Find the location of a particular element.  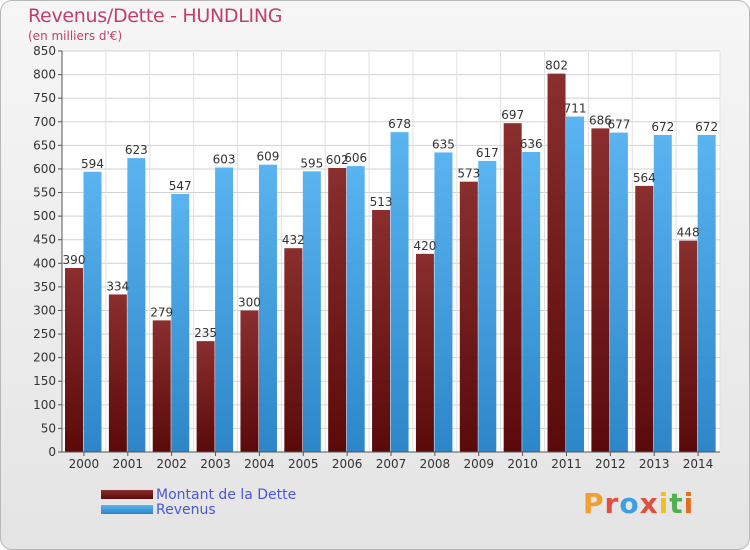

x-tick-label: 2000 is located at coordinates (84, 464).